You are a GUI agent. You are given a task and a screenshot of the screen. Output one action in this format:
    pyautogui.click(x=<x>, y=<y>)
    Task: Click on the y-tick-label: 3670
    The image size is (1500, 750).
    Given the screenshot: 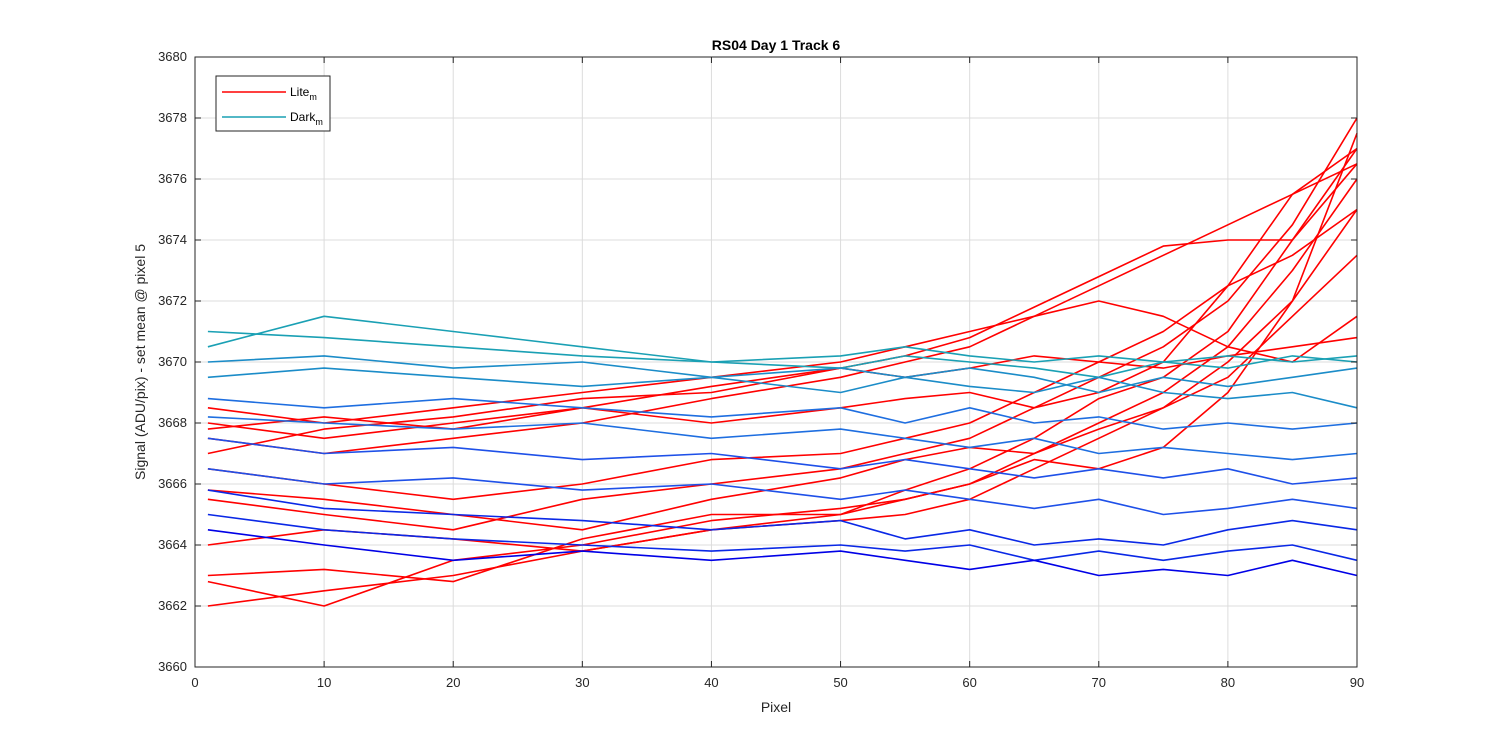 What is the action you would take?
    pyautogui.click(x=172, y=361)
    